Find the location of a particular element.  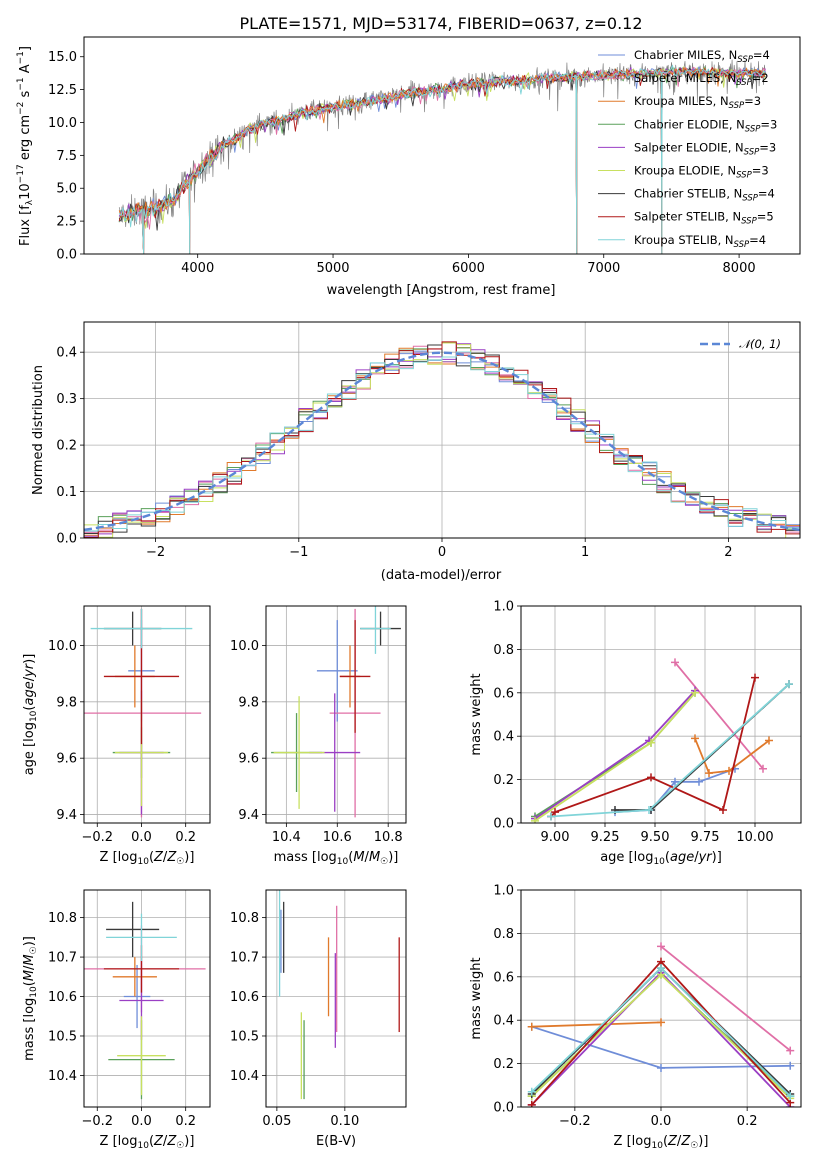

spectrum-ylabel-part: Flux [f is located at coordinates (25, 225).